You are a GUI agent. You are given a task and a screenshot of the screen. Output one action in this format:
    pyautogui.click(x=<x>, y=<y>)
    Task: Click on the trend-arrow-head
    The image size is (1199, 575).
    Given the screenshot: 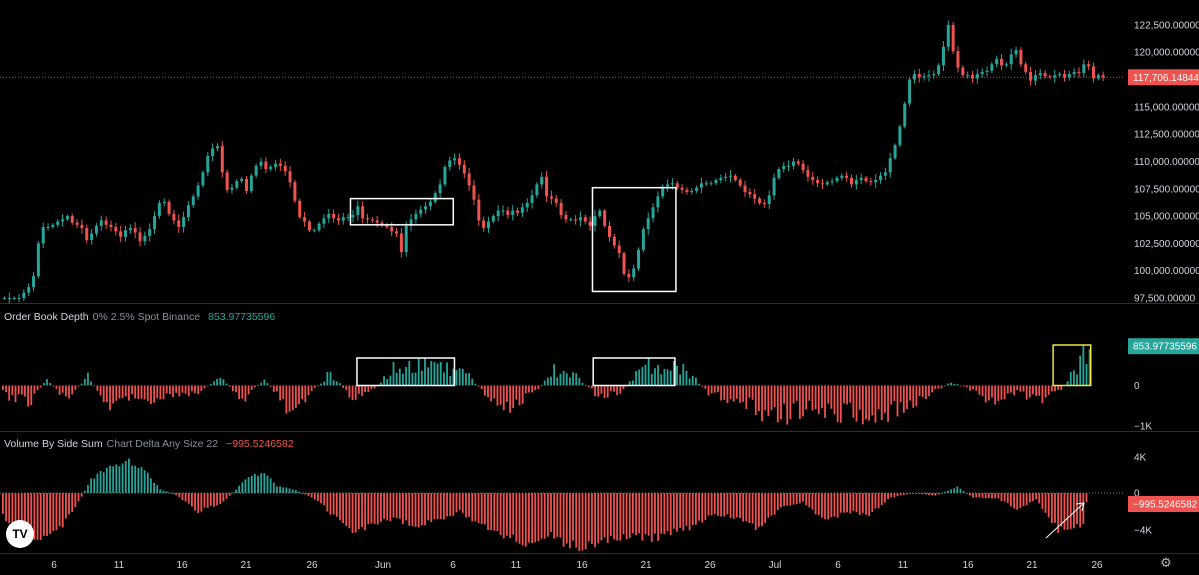 What is the action you would take?
    pyautogui.click(x=1080, y=507)
    